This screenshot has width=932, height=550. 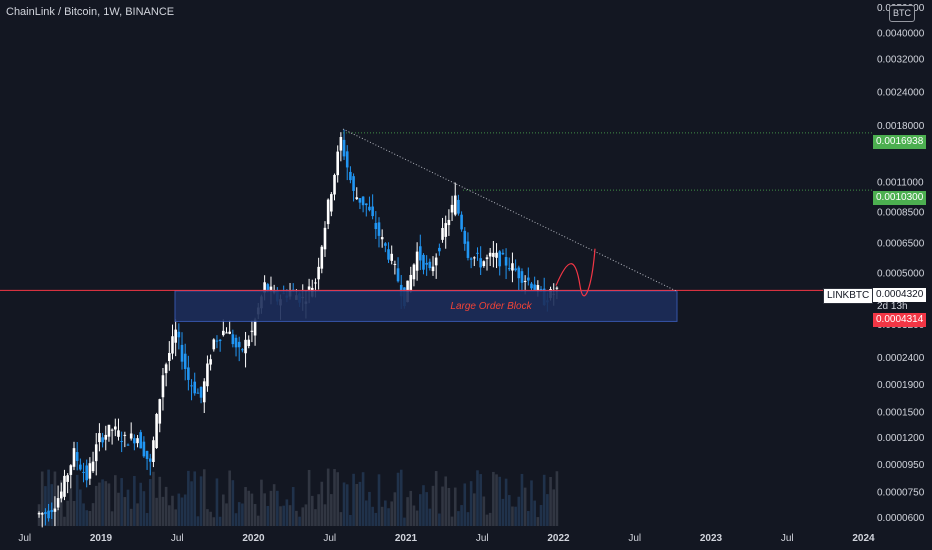 What do you see at coordinates (892, 306) in the screenshot?
I see `bar-countdown: 2d 13h` at bounding box center [892, 306].